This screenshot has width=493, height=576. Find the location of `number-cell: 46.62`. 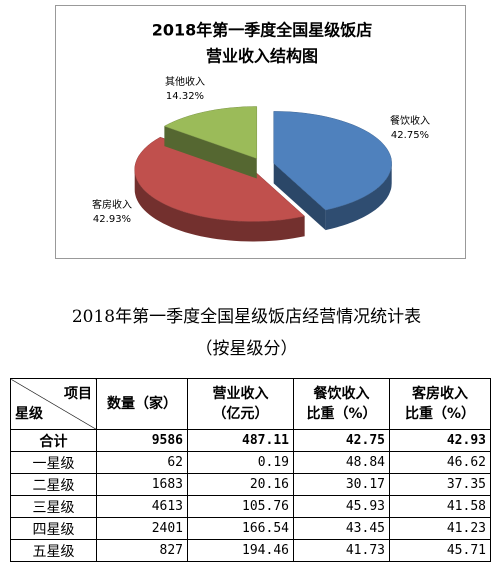

number-cell: 46.62 is located at coordinates (440, 462).